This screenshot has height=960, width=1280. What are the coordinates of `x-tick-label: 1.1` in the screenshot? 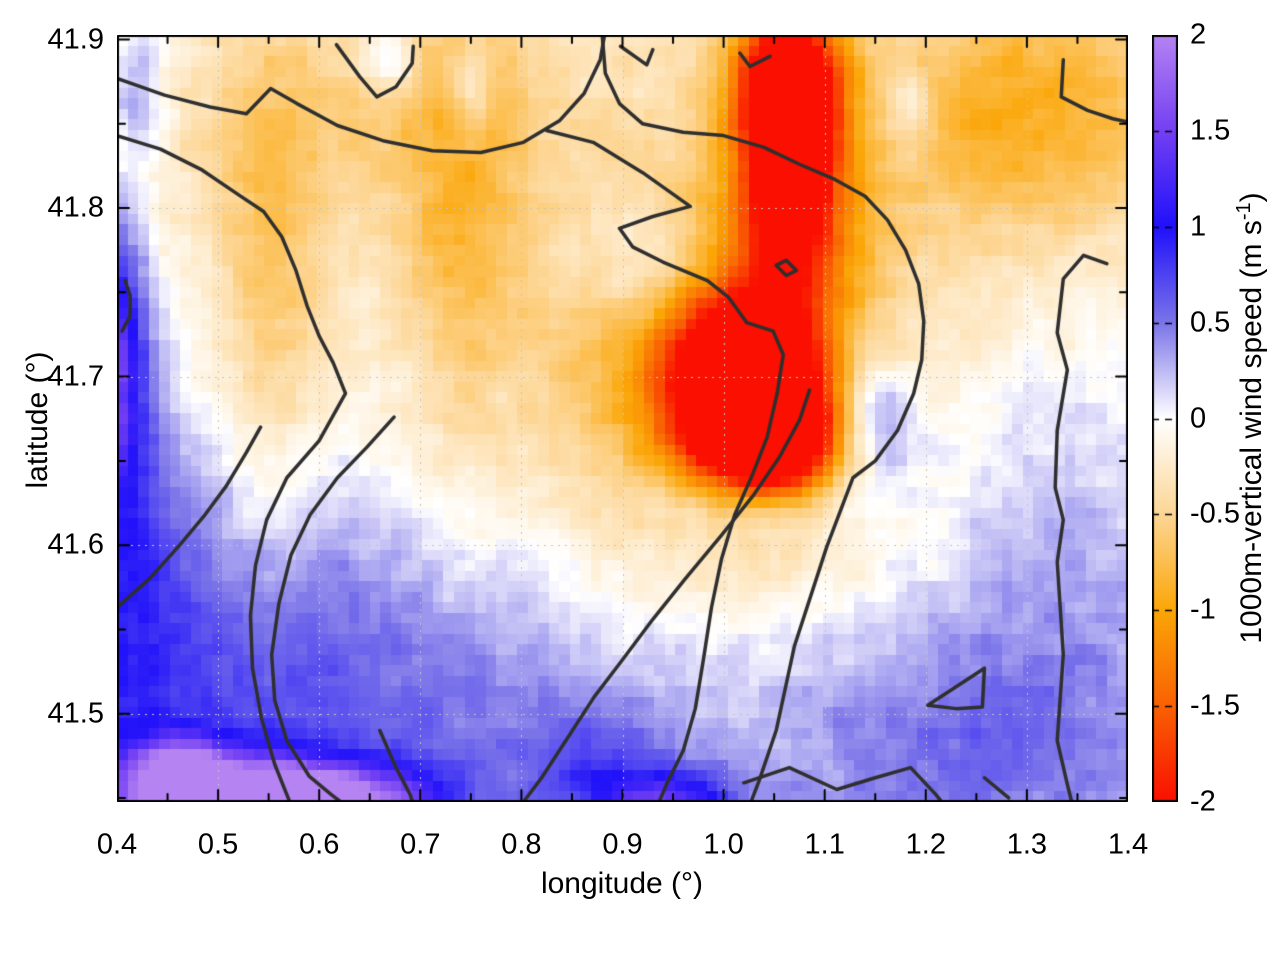 It's located at (824, 844).